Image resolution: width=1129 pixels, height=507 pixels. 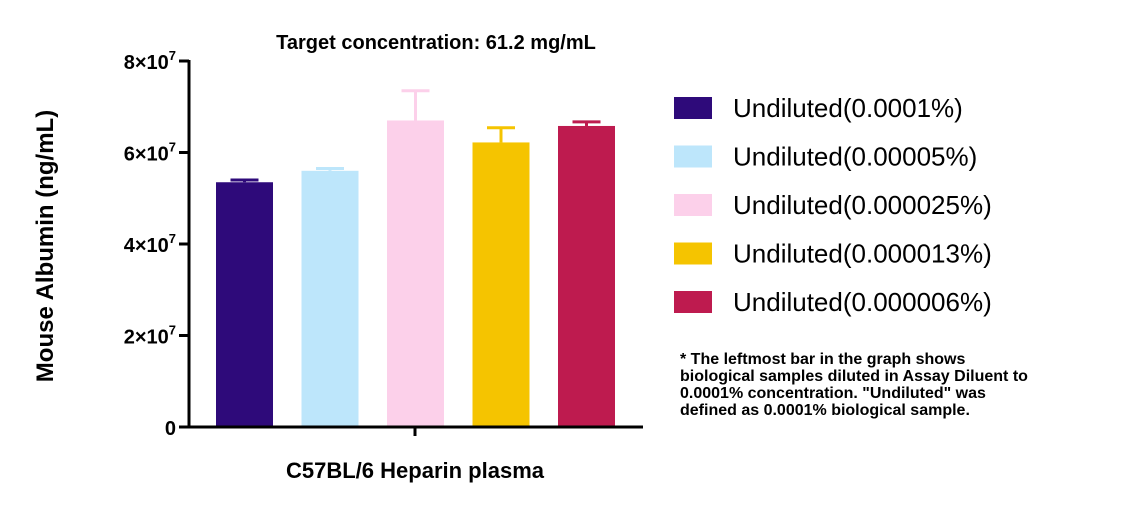 What do you see at coordinates (848, 108) in the screenshot?
I see `legend-label: Undiluted(0.0001%)` at bounding box center [848, 108].